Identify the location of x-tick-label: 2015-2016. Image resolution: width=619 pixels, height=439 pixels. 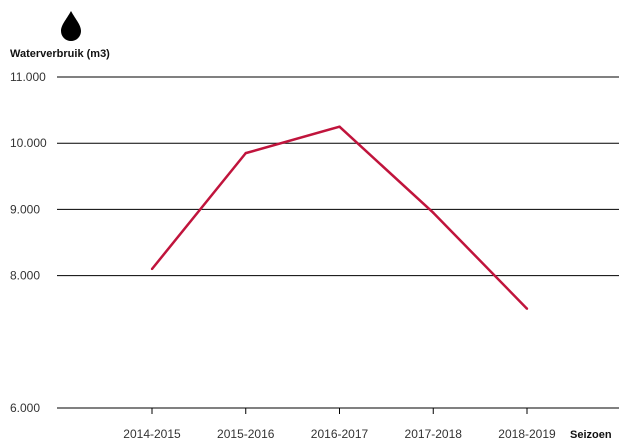
(246, 433).